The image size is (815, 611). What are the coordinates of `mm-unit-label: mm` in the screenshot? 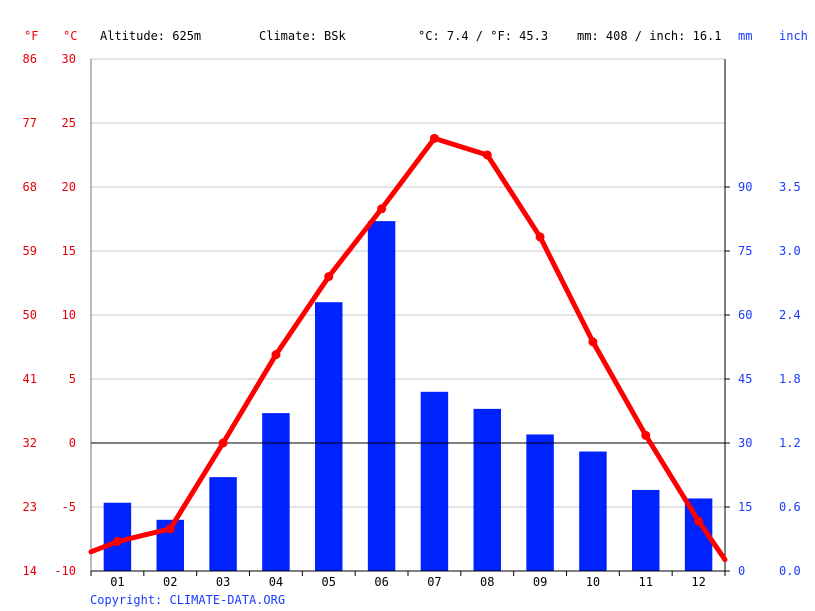 It's located at (745, 36).